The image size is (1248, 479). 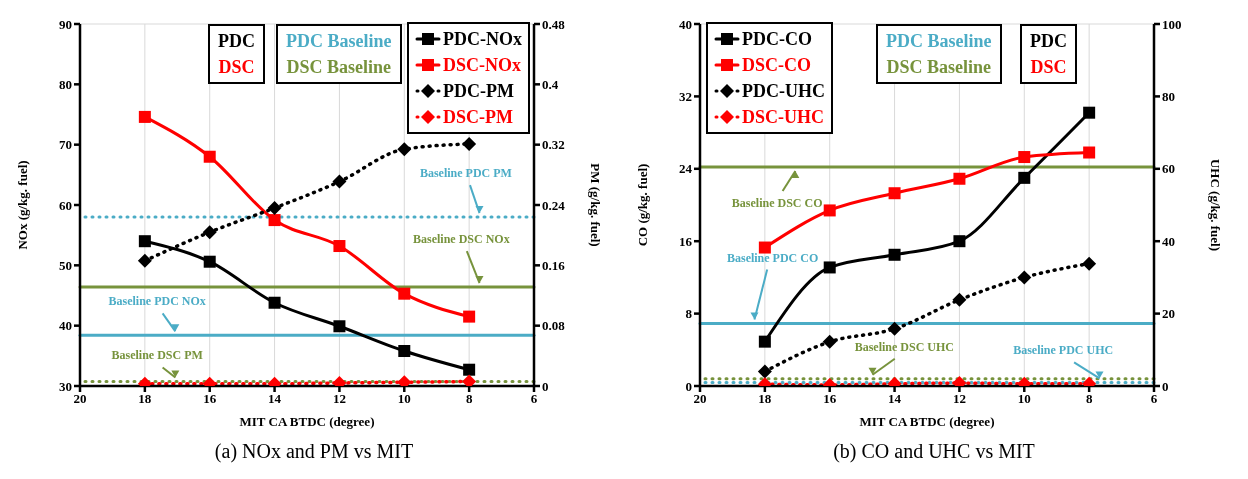 I want to click on ref-line-label: Baseline DSC PM, so click(x=157, y=355).